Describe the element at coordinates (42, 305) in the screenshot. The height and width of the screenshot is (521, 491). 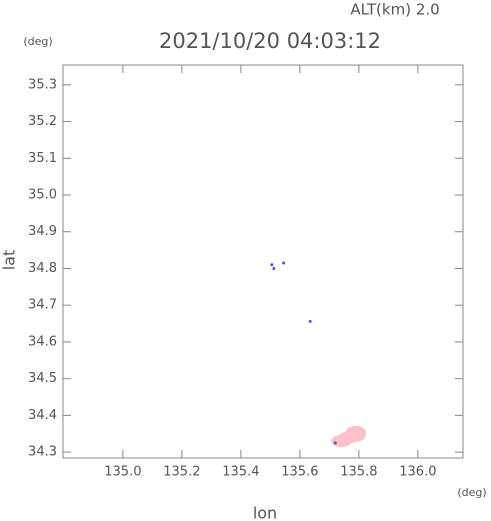
I see `y-tick-label: 34.7` at that location.